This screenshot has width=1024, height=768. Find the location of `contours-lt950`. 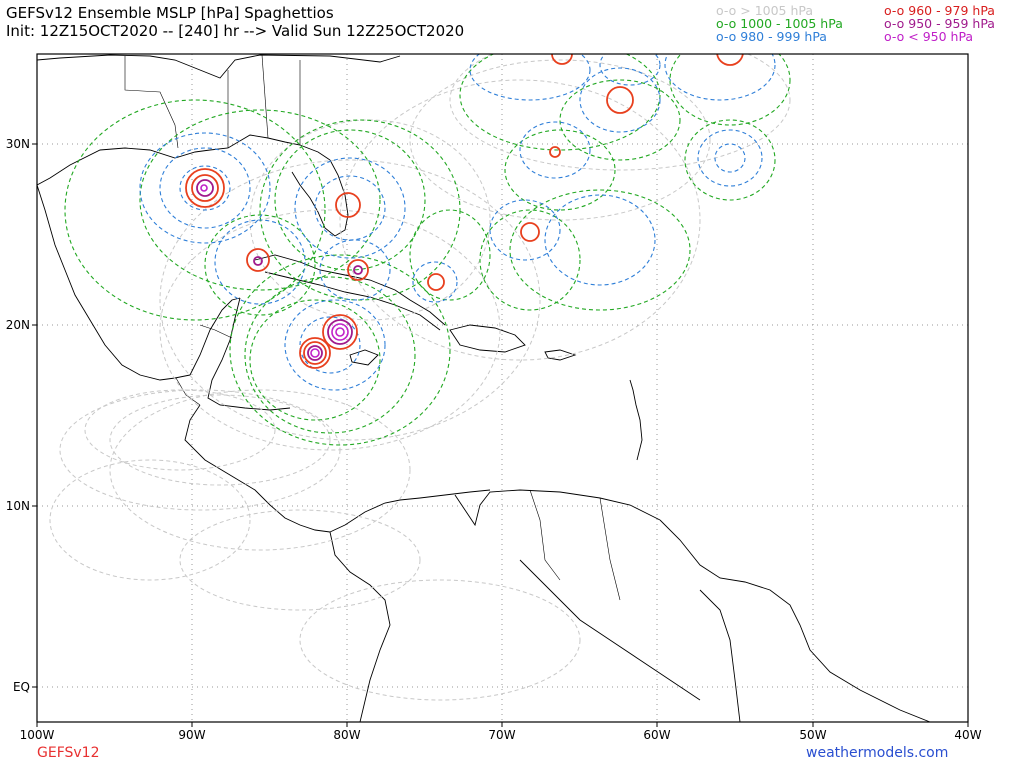

contours-lt950 is located at coordinates (274, 271).